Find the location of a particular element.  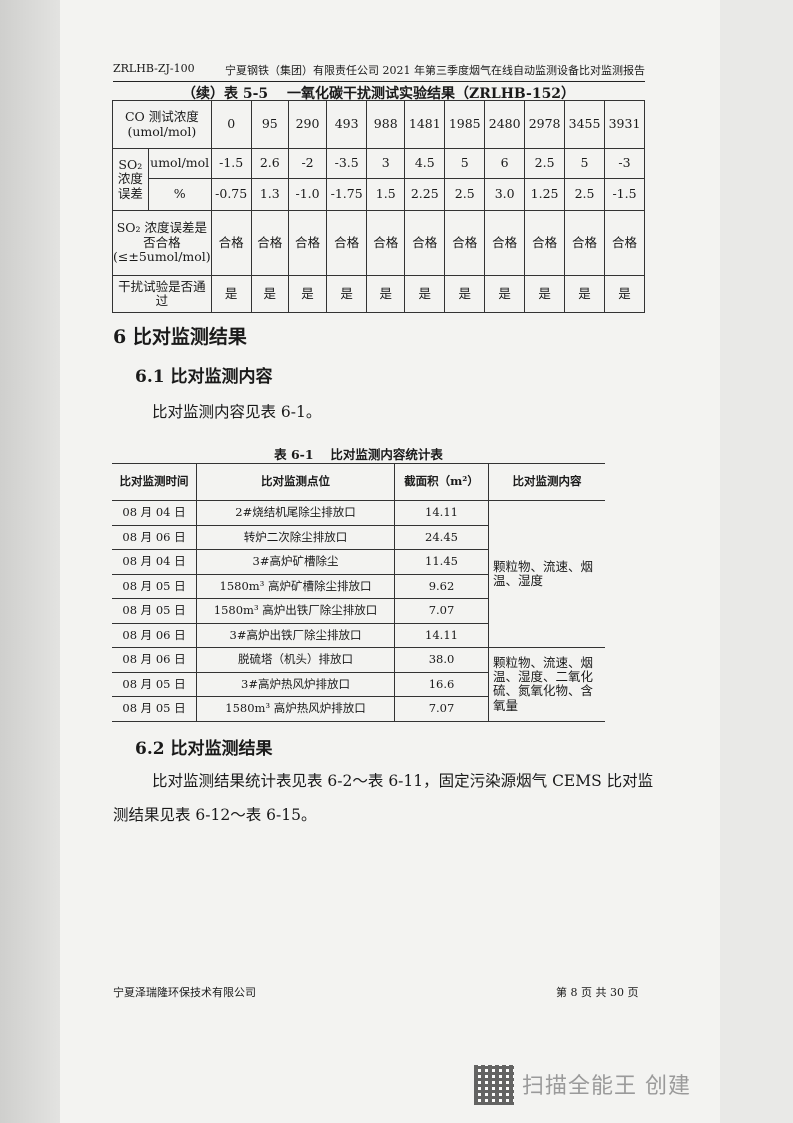

table-cell: 11.45 is located at coordinates (441, 562).